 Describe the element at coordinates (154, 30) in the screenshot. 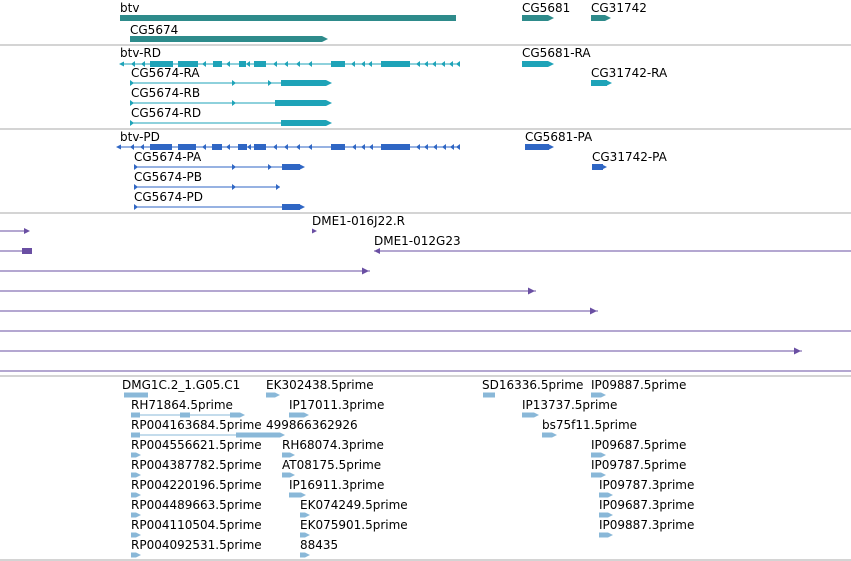

I see `gene-label: CG5674` at that location.